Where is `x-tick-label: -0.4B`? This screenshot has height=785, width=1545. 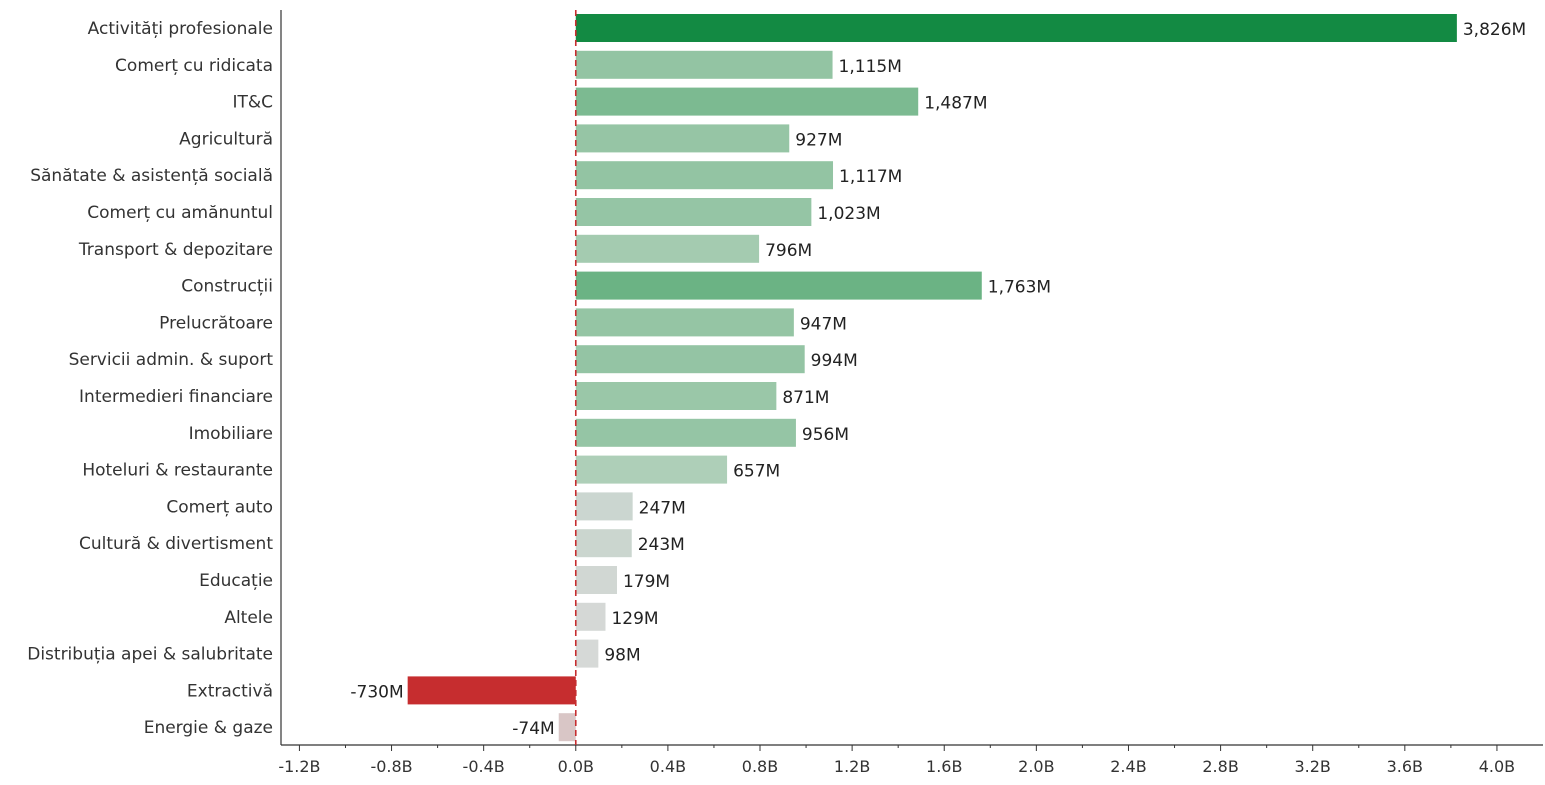
x-tick-label: -0.4B is located at coordinates (484, 766).